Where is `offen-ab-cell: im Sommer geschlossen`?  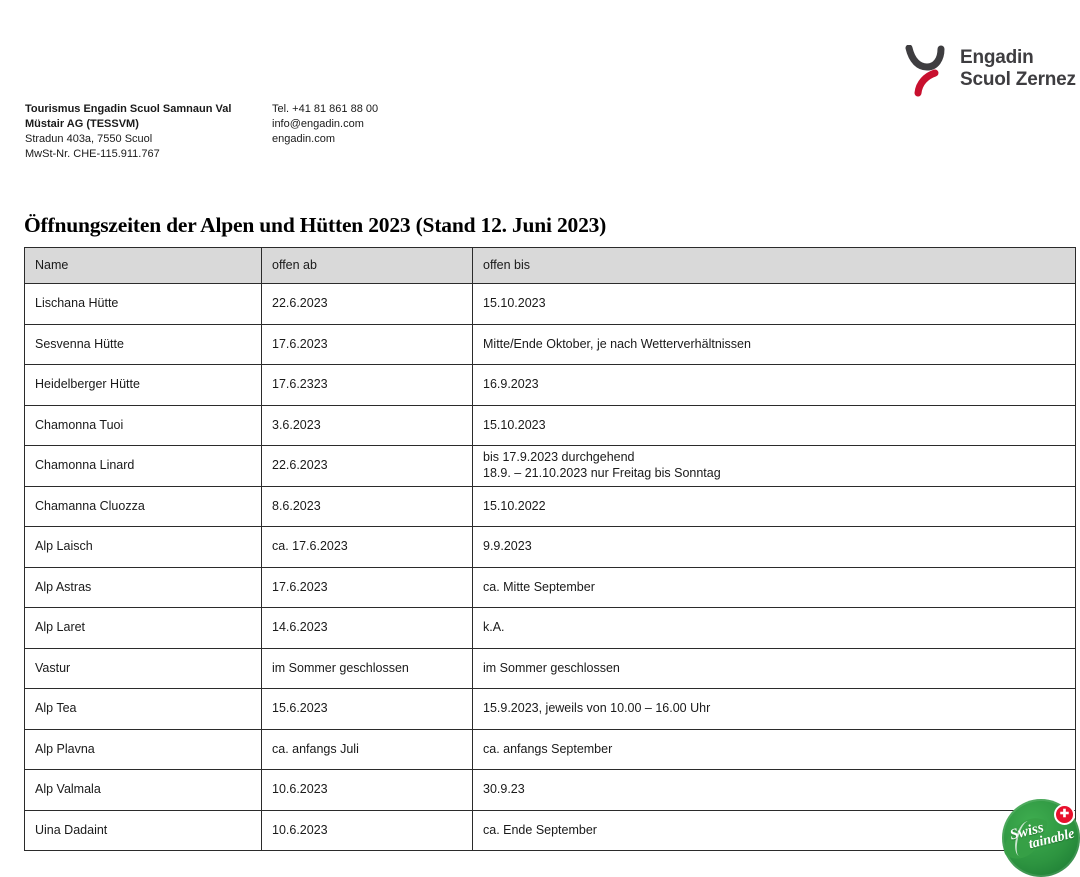 offen-ab-cell: im Sommer geschlossen is located at coordinates (367, 668).